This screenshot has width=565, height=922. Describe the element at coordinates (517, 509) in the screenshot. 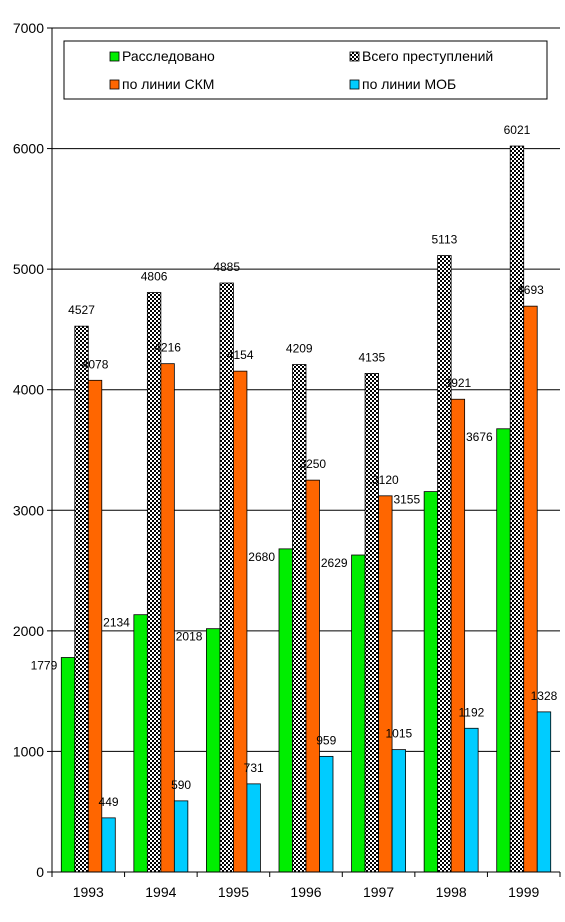

I see `bar-1999-s1` at that location.